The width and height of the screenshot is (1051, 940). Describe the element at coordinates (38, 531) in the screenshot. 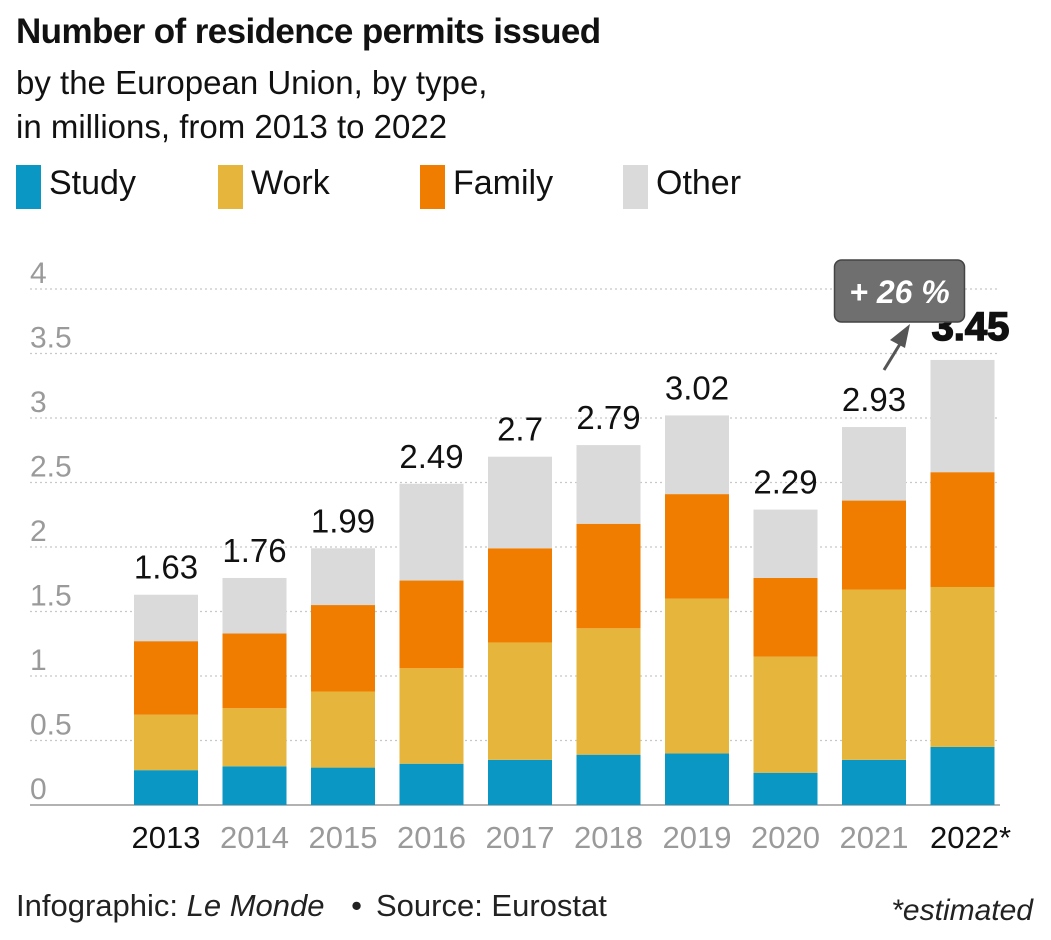

I see `y-tick-label: 2` at that location.